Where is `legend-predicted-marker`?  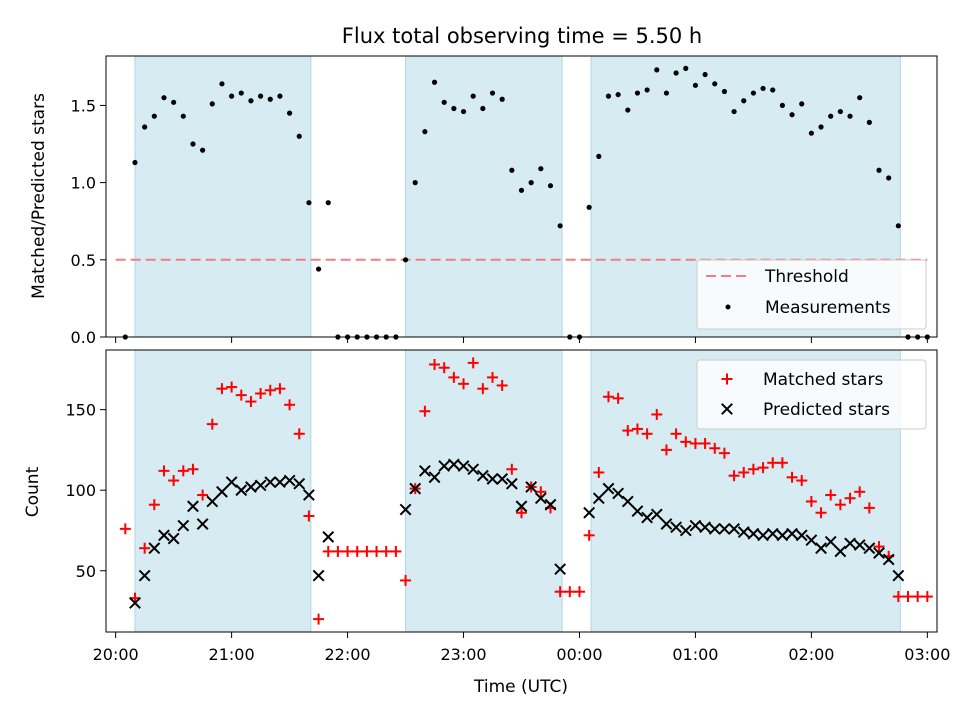
legend-predicted-marker is located at coordinates (727, 409).